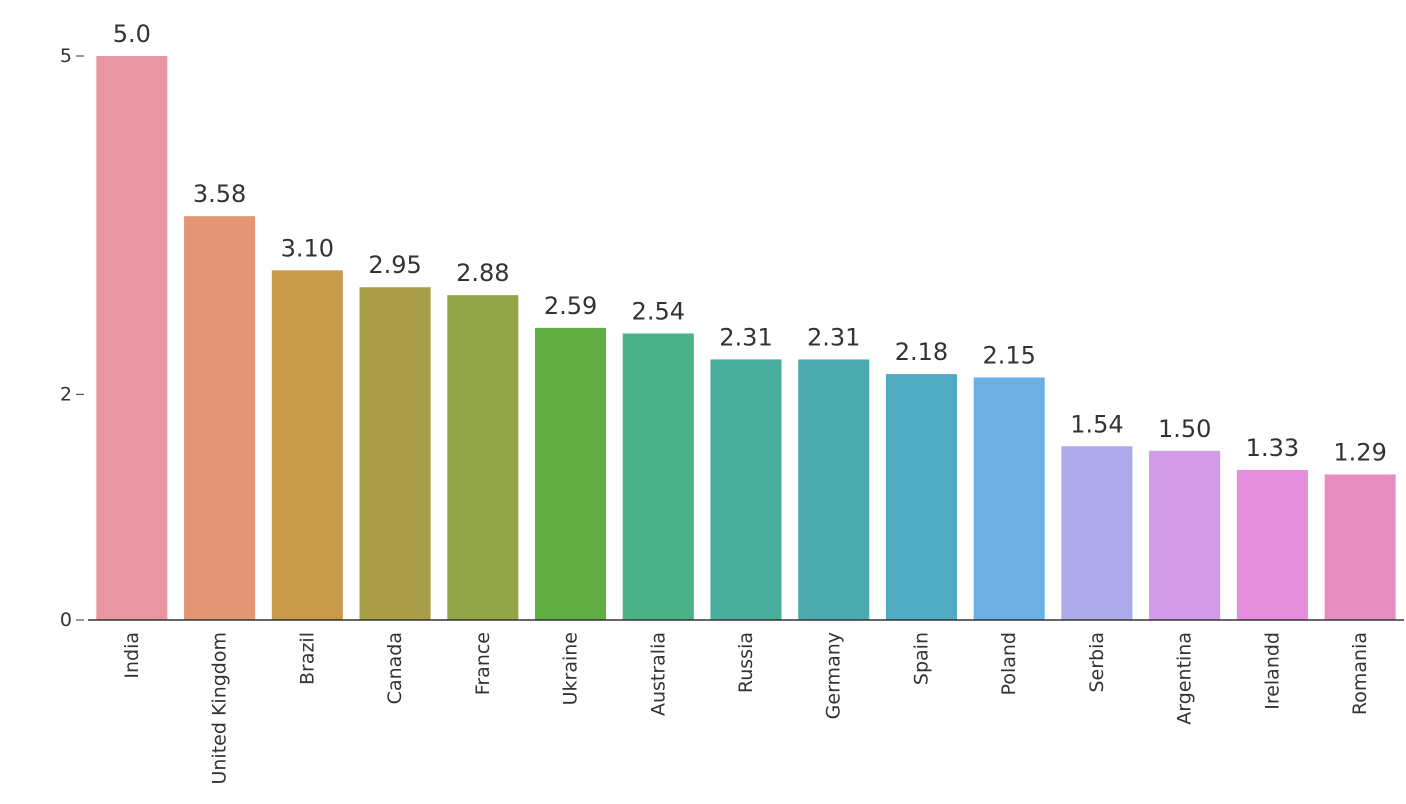  Describe the element at coordinates (307, 658) in the screenshot. I see `x-category-label: Brazil` at that location.